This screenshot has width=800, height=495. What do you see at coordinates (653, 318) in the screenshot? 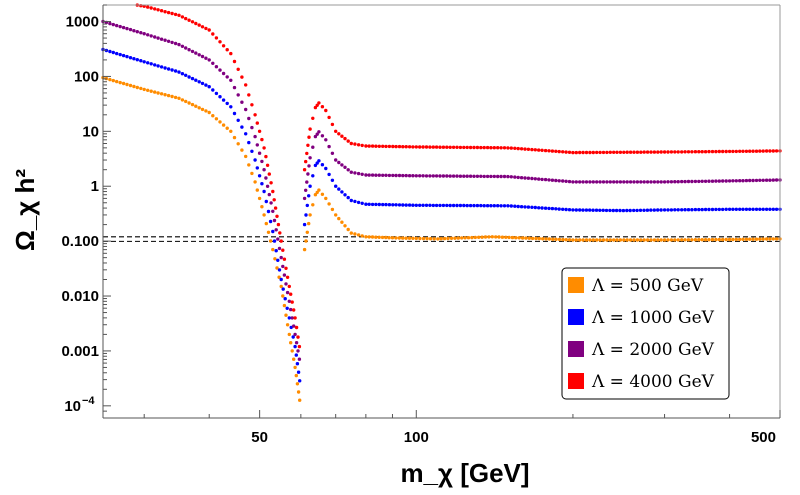
I see `legend-label: Λ = 1000 GeV` at bounding box center [653, 318].